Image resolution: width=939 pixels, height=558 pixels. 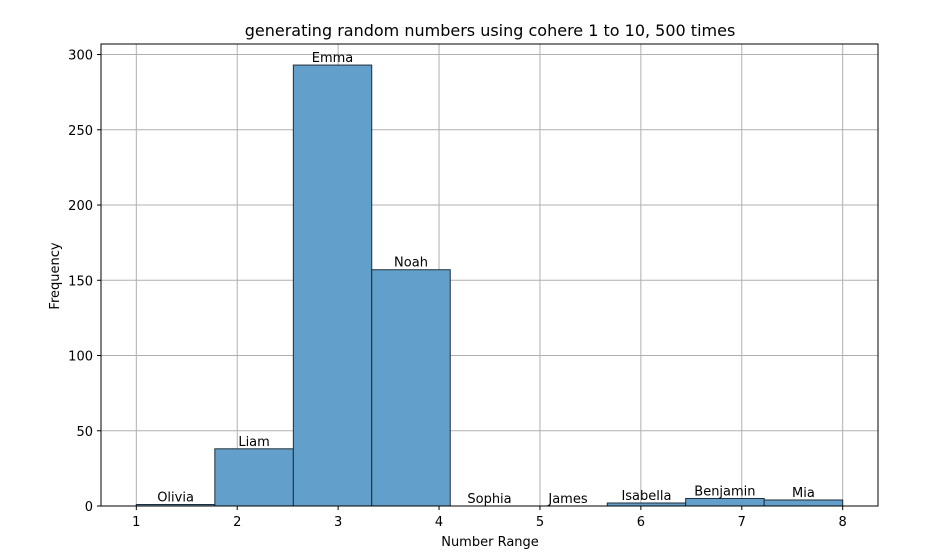 I want to click on x-tick-label: 6, so click(x=641, y=522).